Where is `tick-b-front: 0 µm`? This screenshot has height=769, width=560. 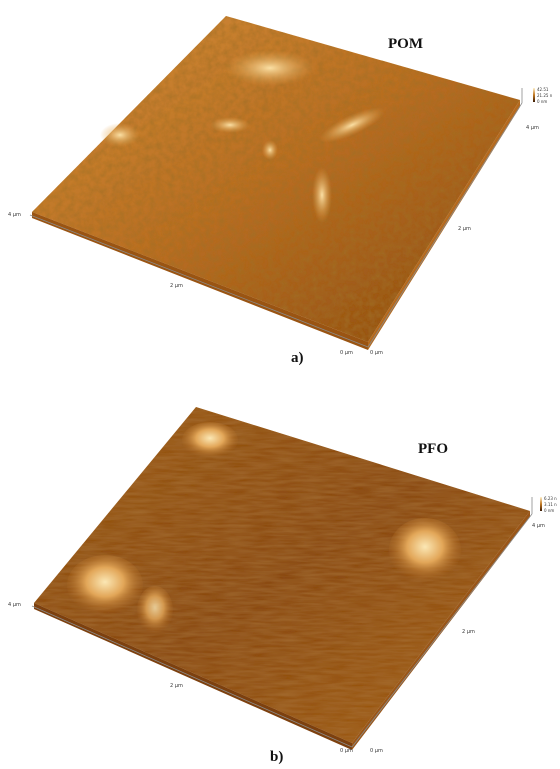
tick-b-front: 0 µm is located at coordinates (346, 751).